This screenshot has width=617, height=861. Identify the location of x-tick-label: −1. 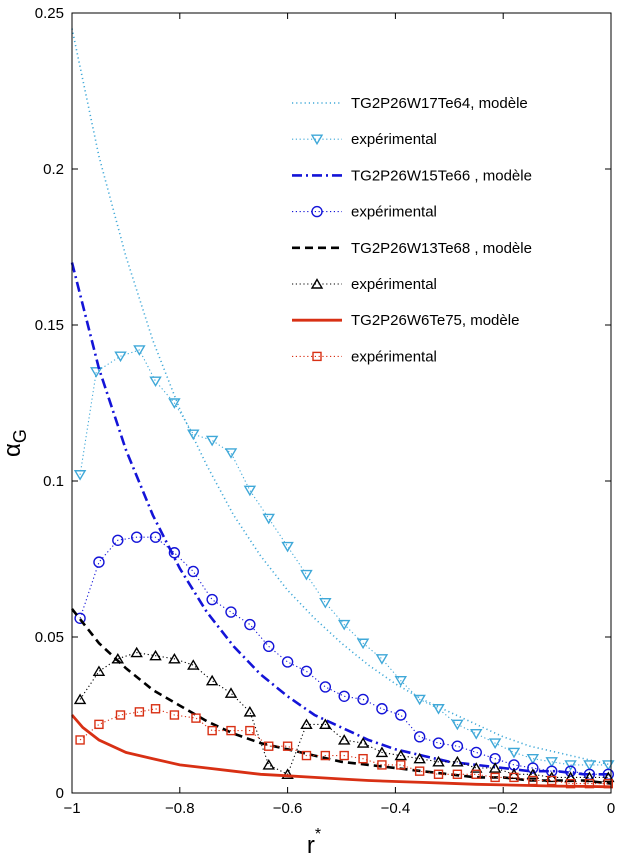
(71, 808).